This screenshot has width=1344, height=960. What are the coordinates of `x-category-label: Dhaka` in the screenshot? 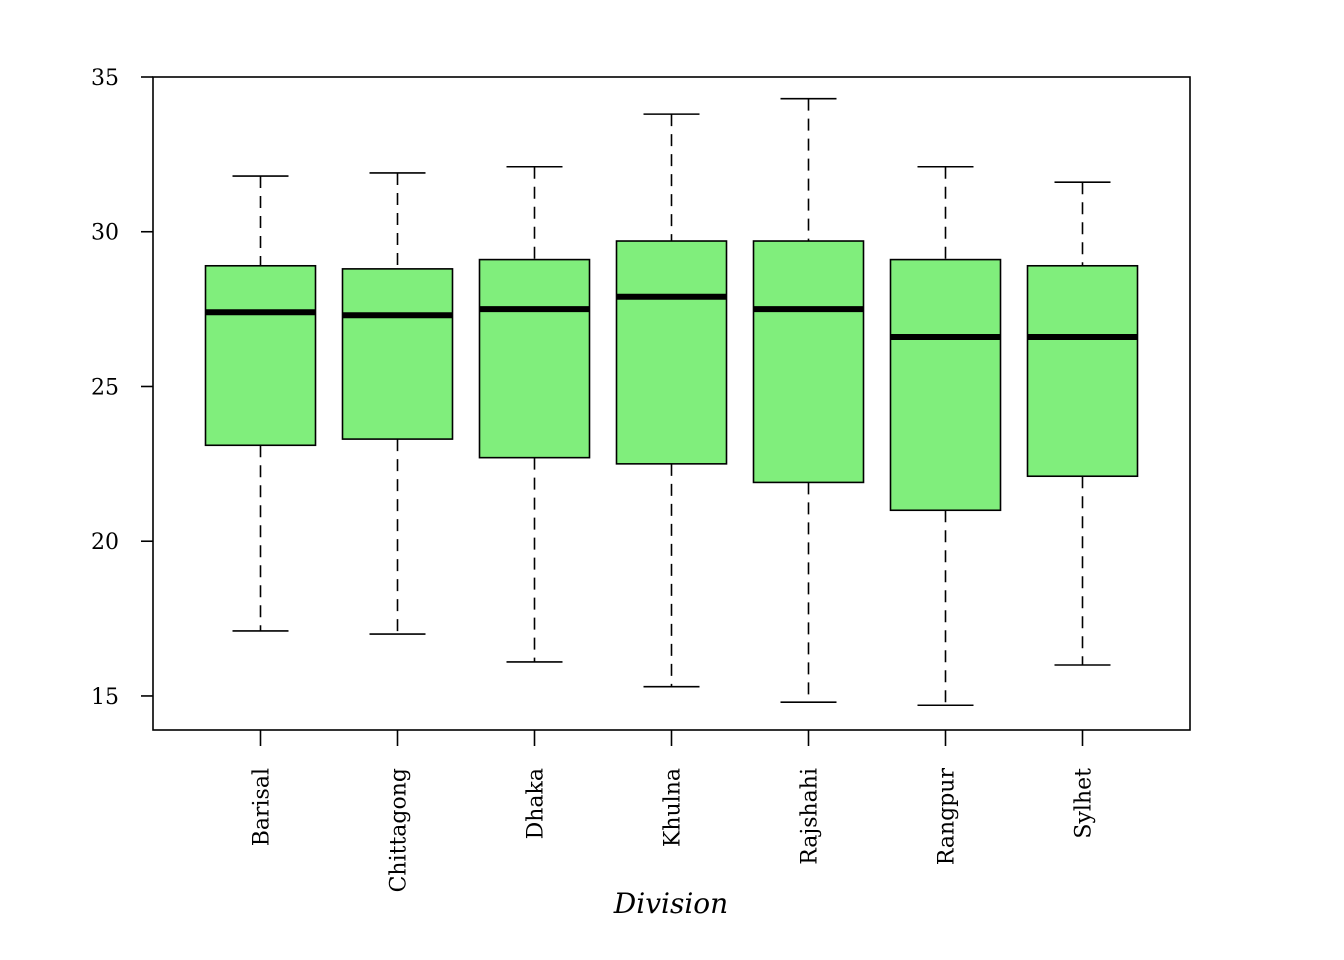 It's located at (536, 803).